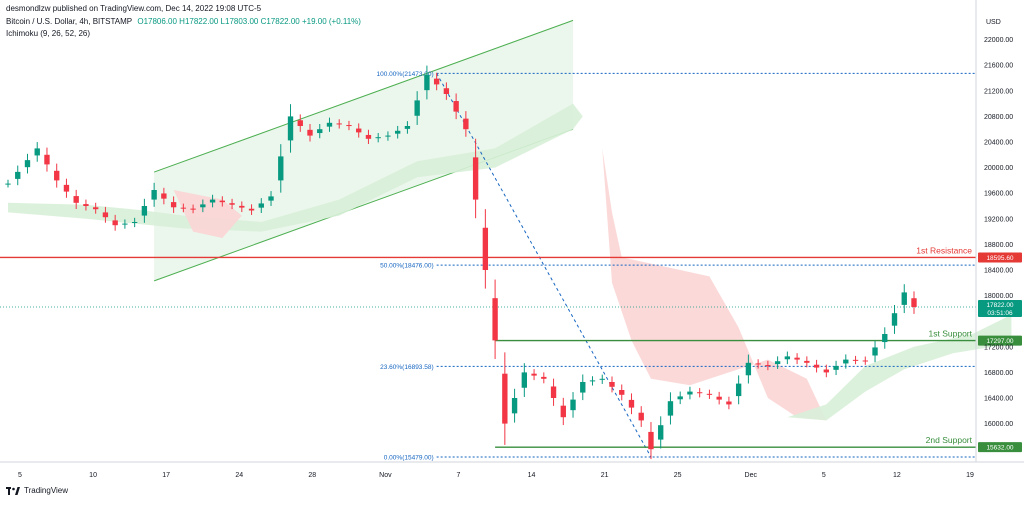 This screenshot has width=1024, height=506. I want to click on tradingview-logo-icon, so click(13, 490).